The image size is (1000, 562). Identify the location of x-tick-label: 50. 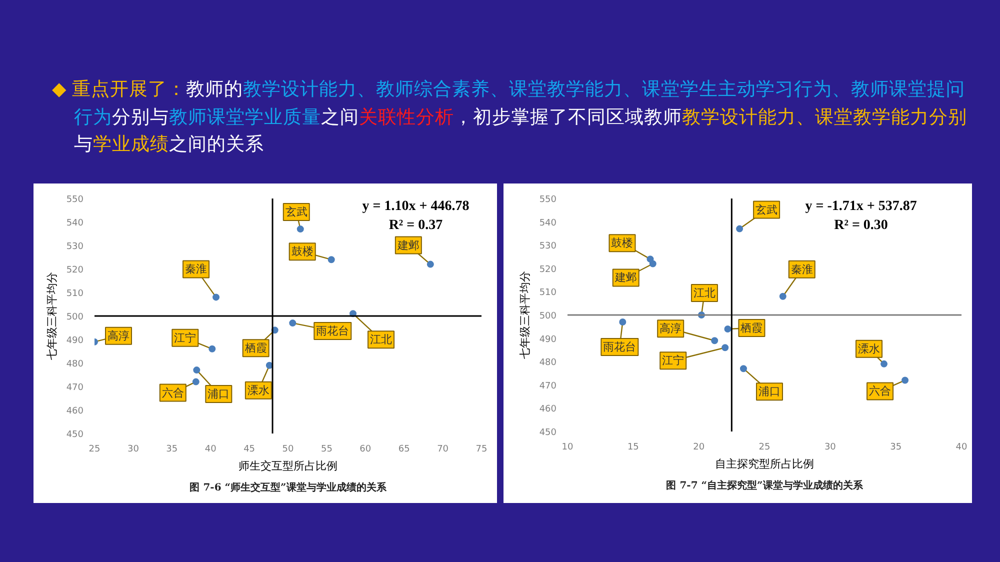
(288, 449).